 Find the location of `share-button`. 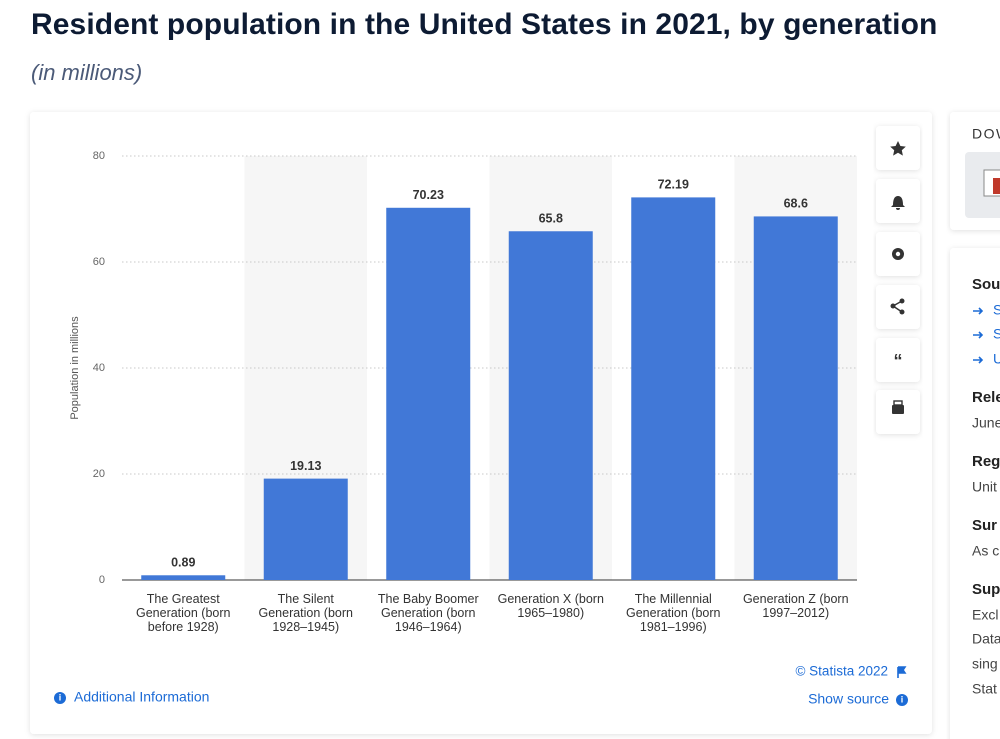

share-button is located at coordinates (898, 307).